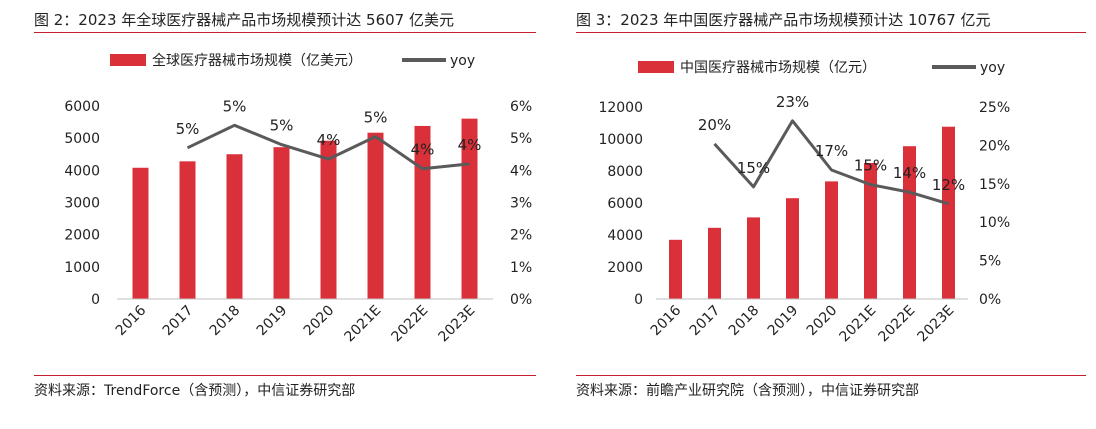 This screenshot has width=1096, height=429. What do you see at coordinates (82, 268) in the screenshot?
I see `y-left-tick-label: 1000` at bounding box center [82, 268].